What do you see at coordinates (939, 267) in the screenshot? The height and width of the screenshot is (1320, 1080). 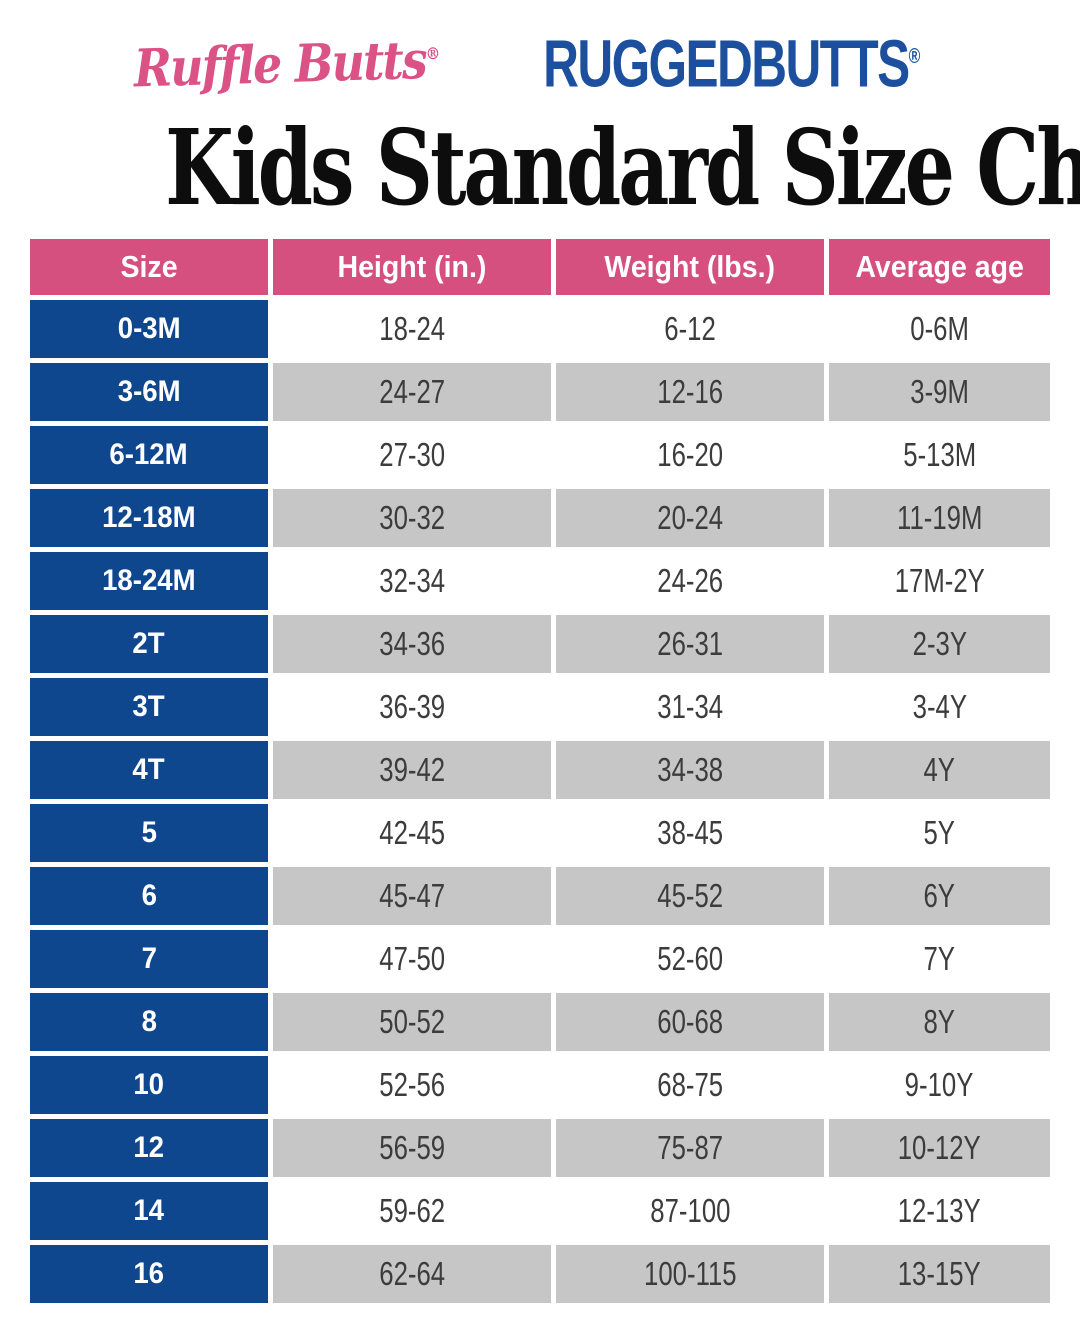 I see `header-average-age: Average age` at bounding box center [939, 267].